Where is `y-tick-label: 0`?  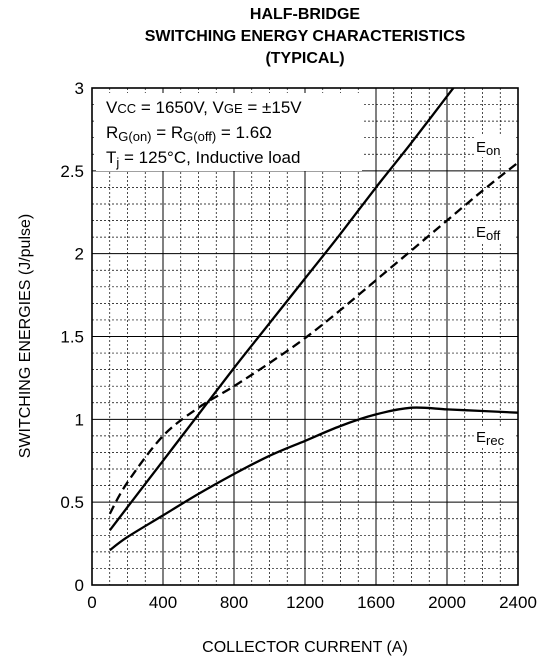
y-tick-label: 0 is located at coordinates (79, 585).